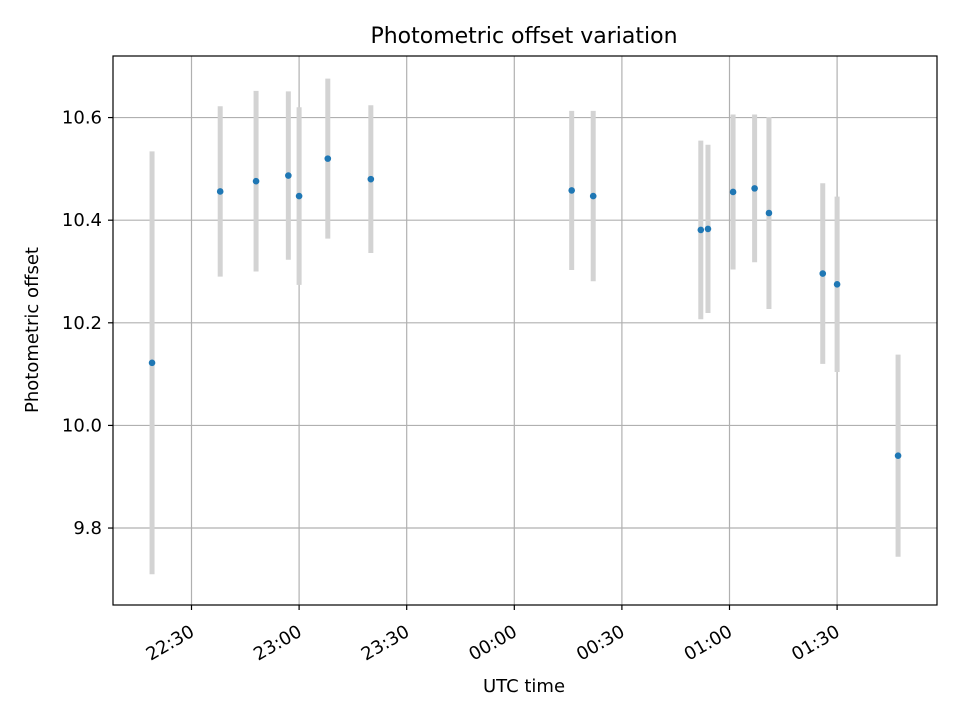 The image size is (960, 720). I want to click on y-tick-label: 10.4, so click(82, 220).